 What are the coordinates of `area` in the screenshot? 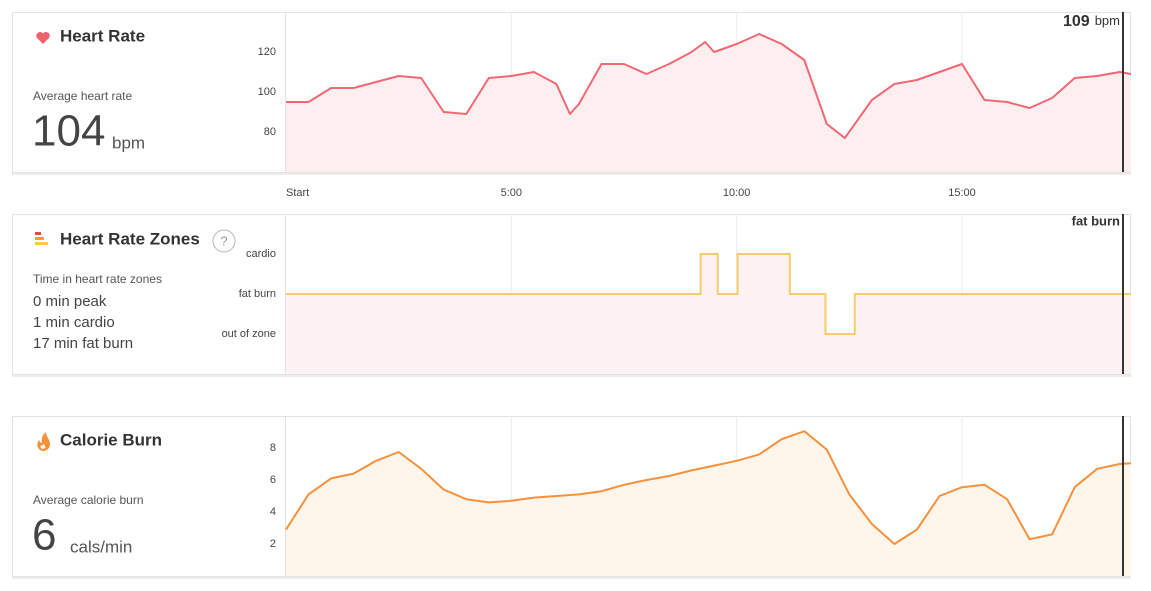 It's located at (708, 314).